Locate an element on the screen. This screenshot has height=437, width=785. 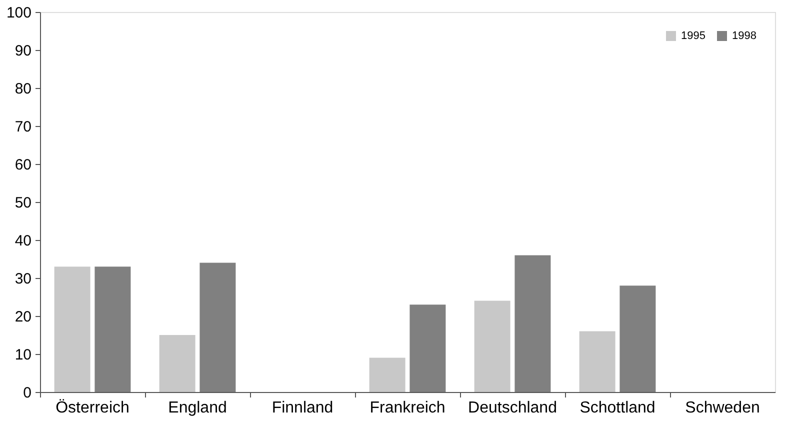
legend-label: 1995 is located at coordinates (693, 36).